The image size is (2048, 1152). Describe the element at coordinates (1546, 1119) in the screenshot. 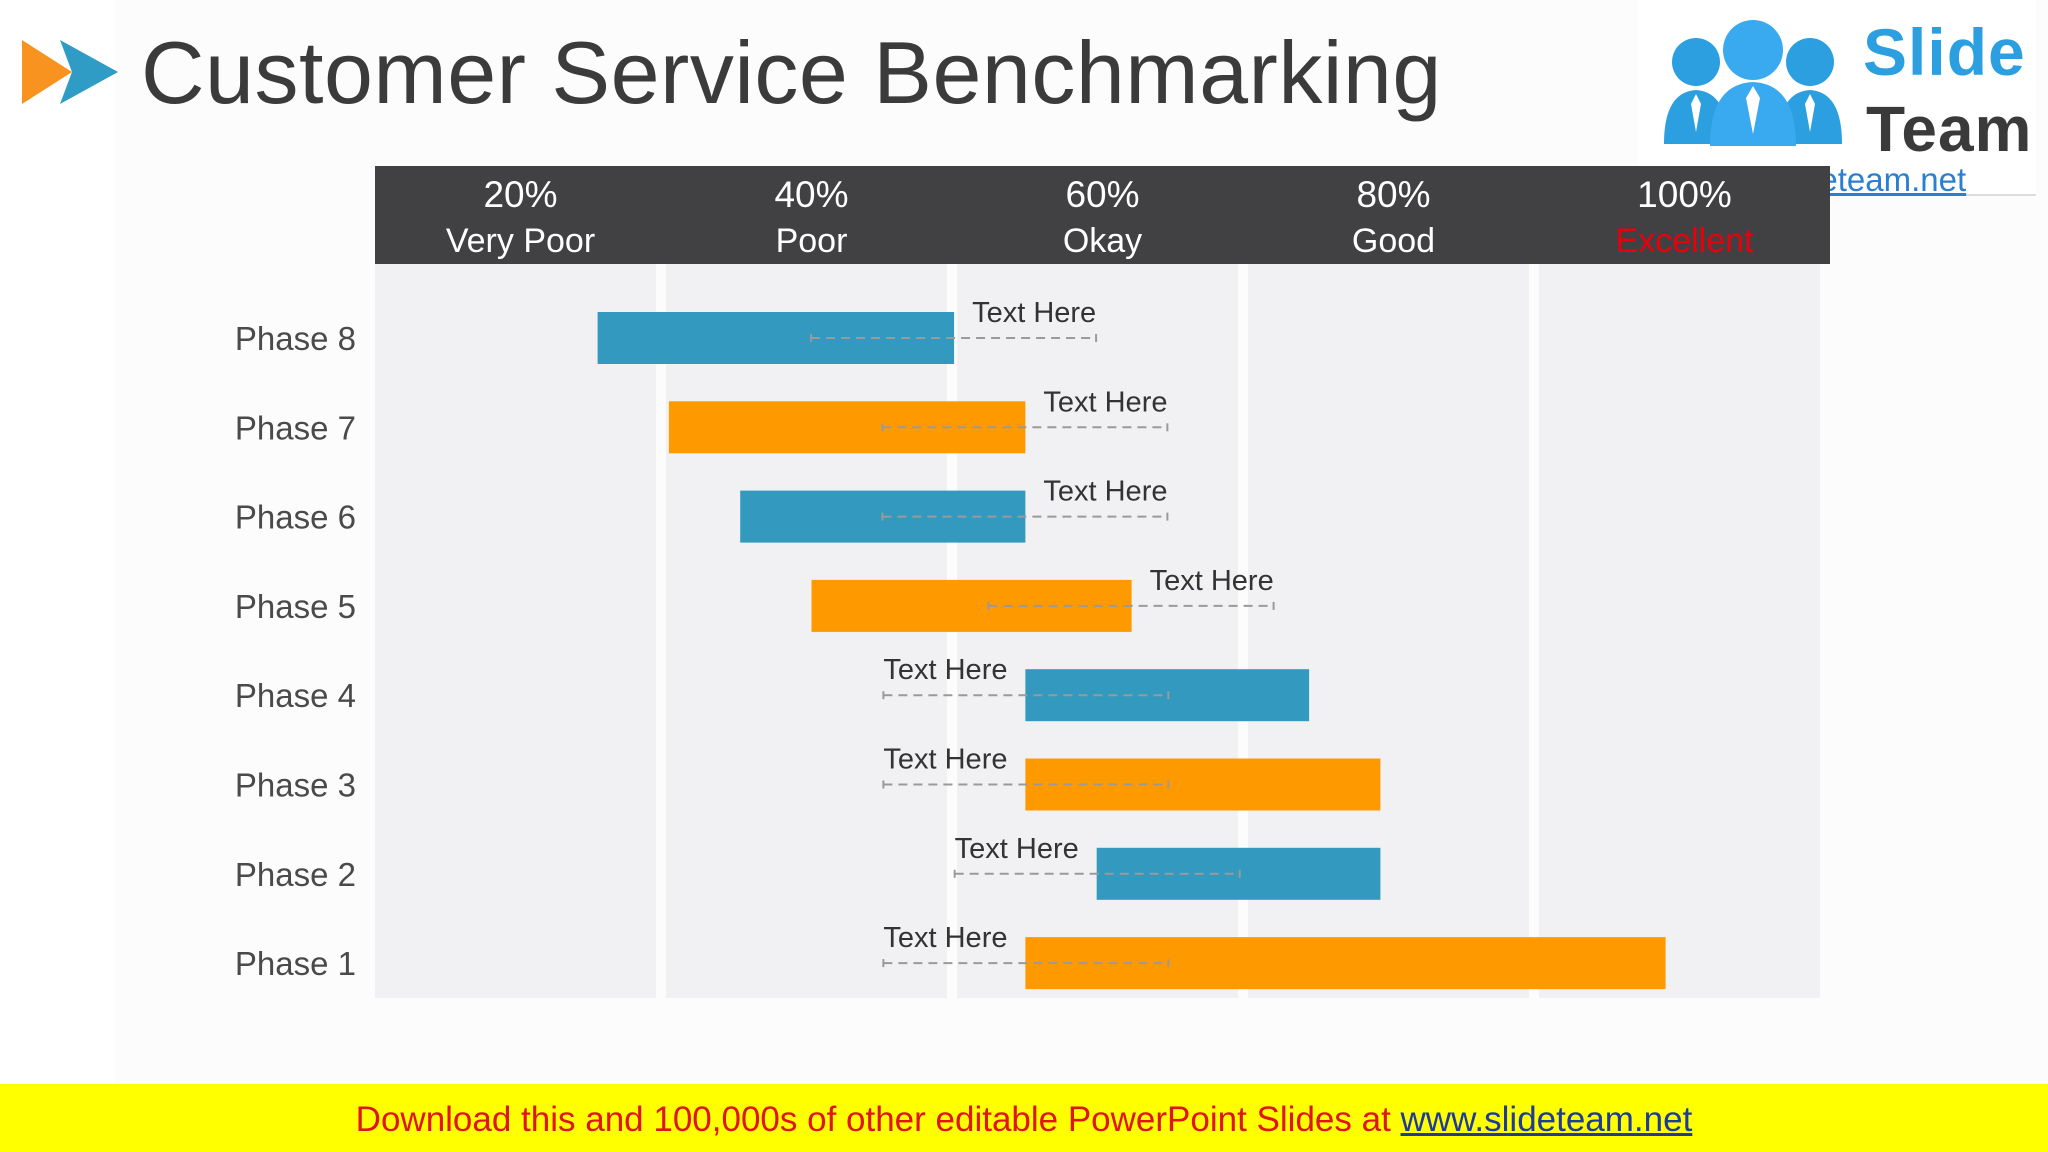

I see `banner-link: www.slideteam.net` at that location.